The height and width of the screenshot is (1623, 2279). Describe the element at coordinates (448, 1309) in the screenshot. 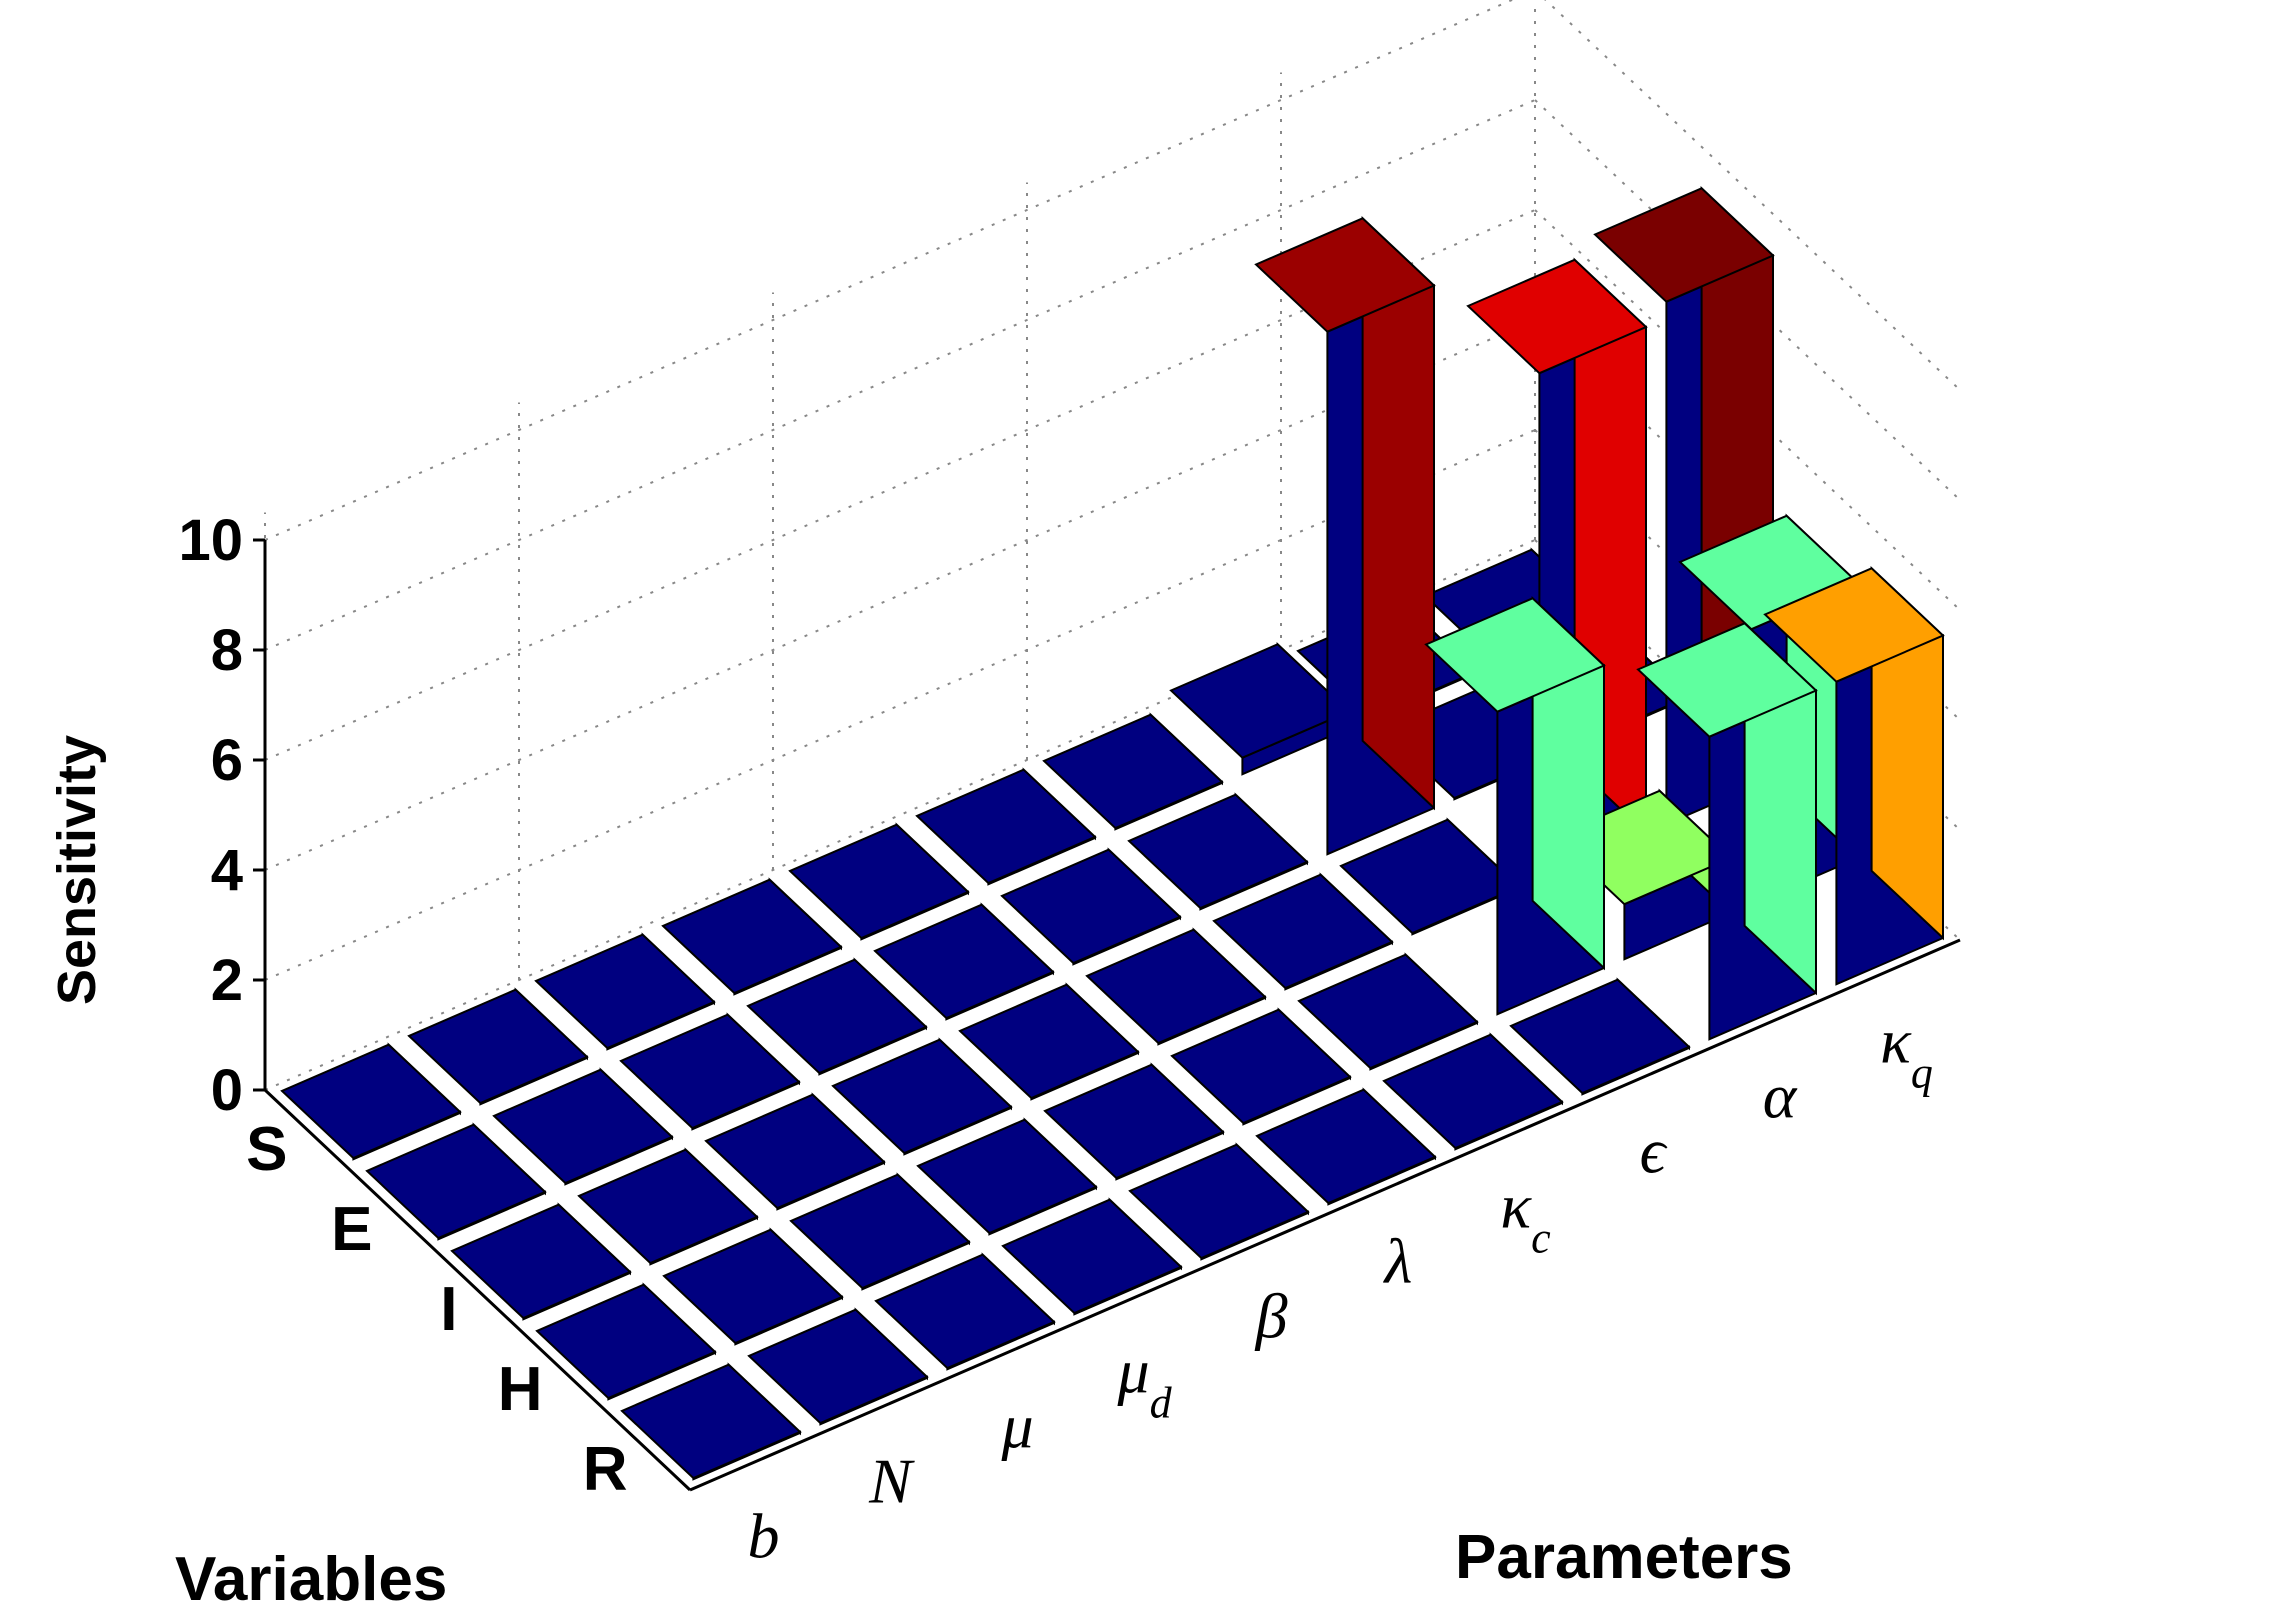

I see `variable-label: I` at that location.